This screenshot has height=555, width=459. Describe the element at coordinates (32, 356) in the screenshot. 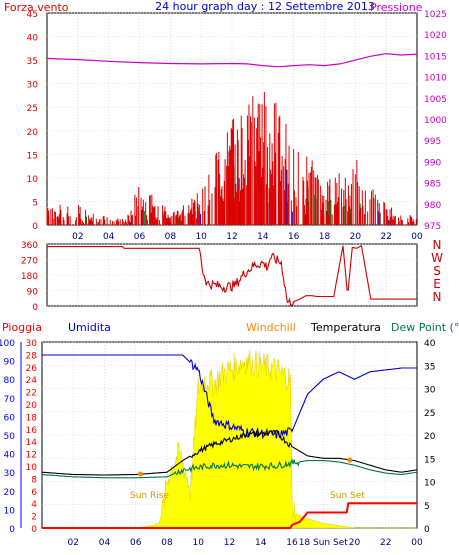

I see `rain-tick-label: 28` at that location.